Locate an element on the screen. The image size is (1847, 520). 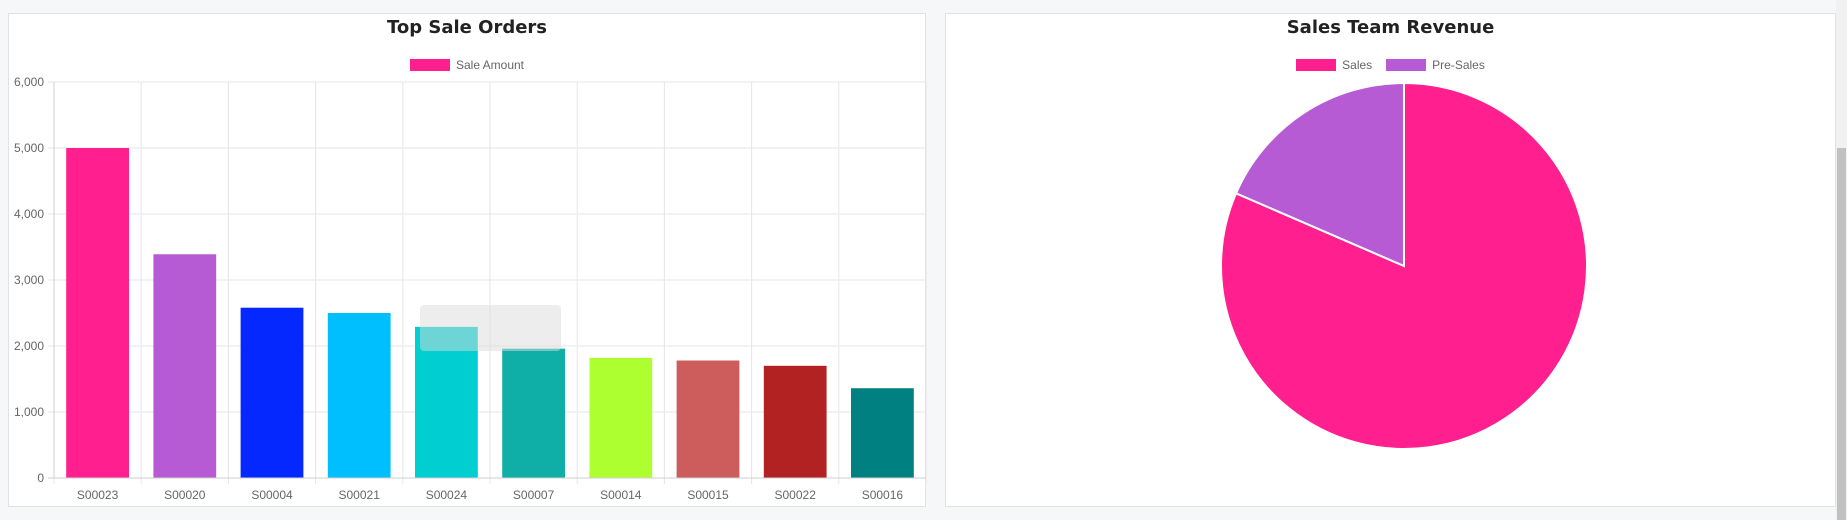
page-scrollbar is located at coordinates (1841, 260).